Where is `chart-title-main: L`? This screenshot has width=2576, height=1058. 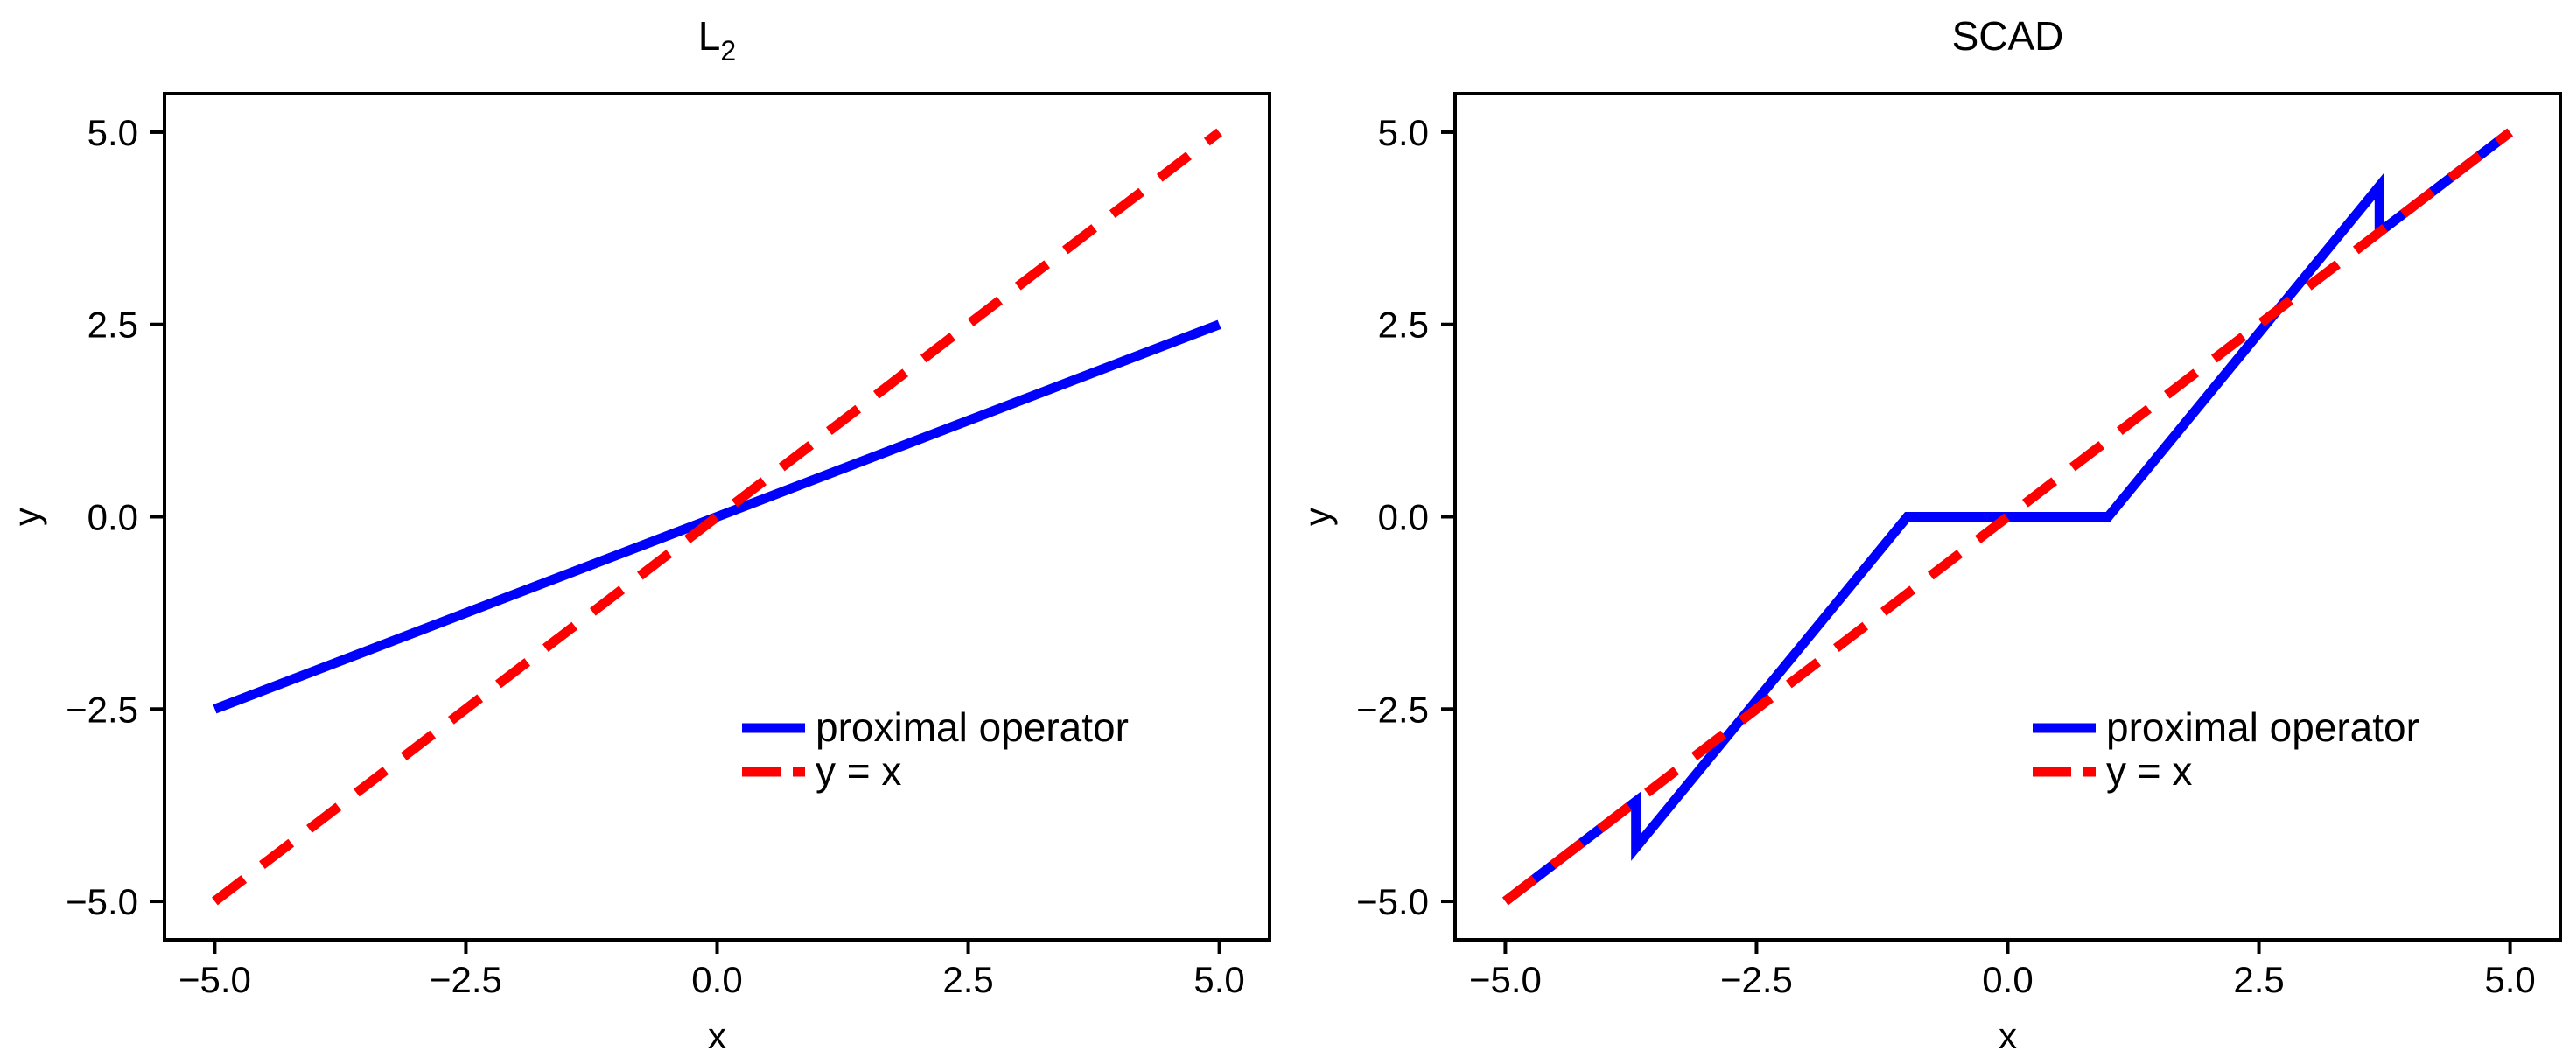
chart-title-main: L is located at coordinates (709, 36).